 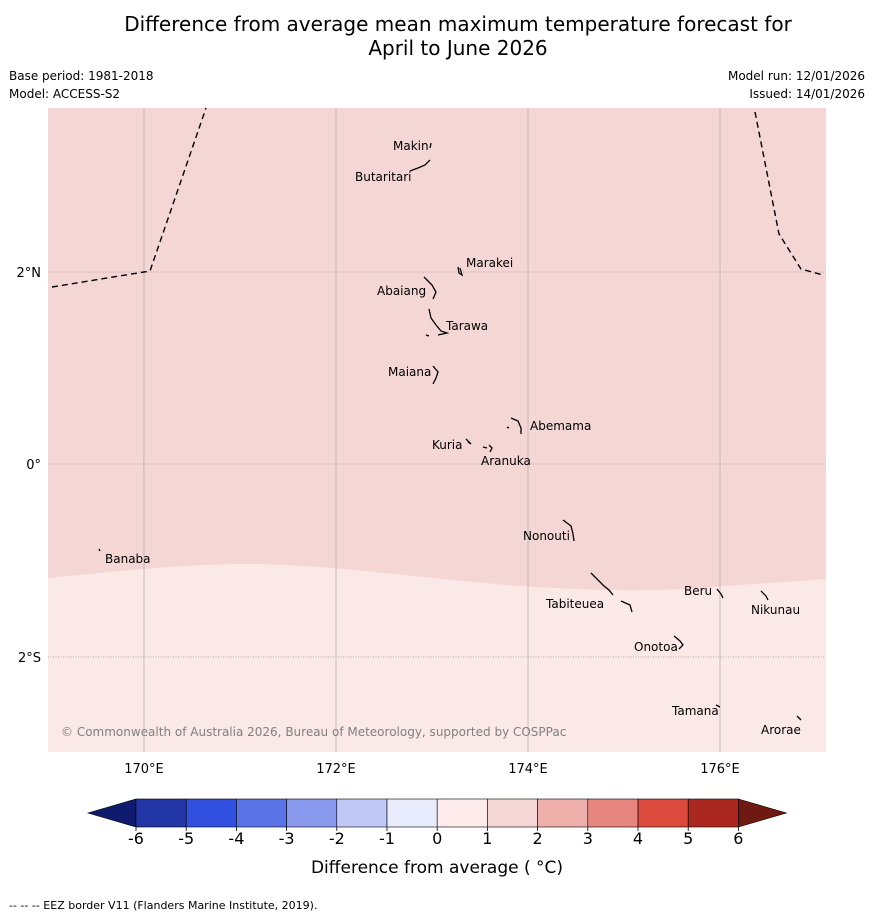 What do you see at coordinates (720, 593) in the screenshot?
I see `island-beru` at bounding box center [720, 593].